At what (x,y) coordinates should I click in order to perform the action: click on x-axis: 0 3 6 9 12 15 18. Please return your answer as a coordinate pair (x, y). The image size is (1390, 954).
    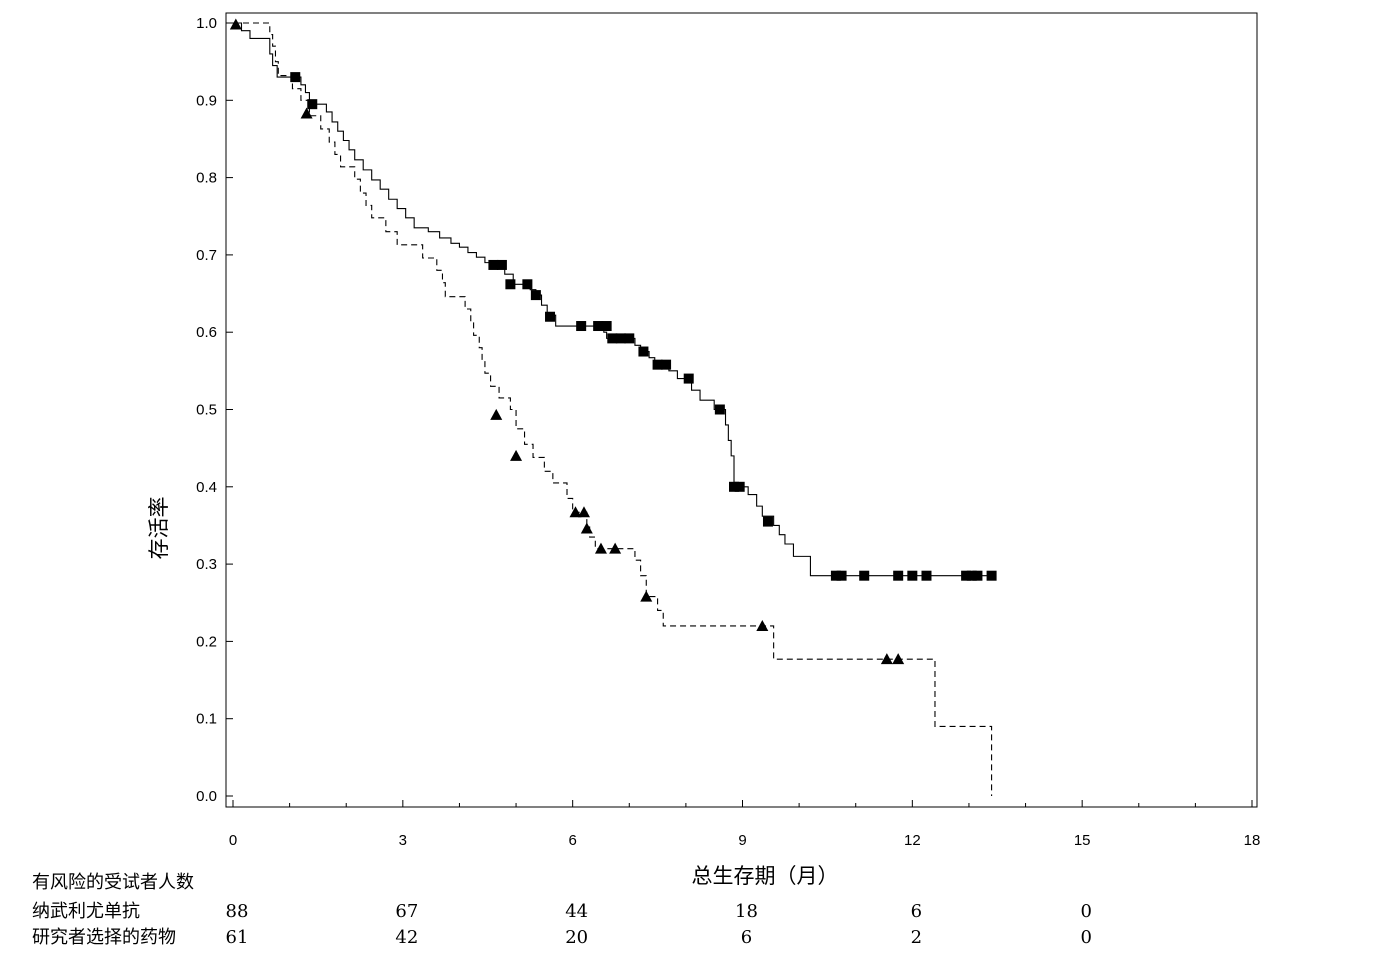
    Looking at the image, I should click on (745, 824).